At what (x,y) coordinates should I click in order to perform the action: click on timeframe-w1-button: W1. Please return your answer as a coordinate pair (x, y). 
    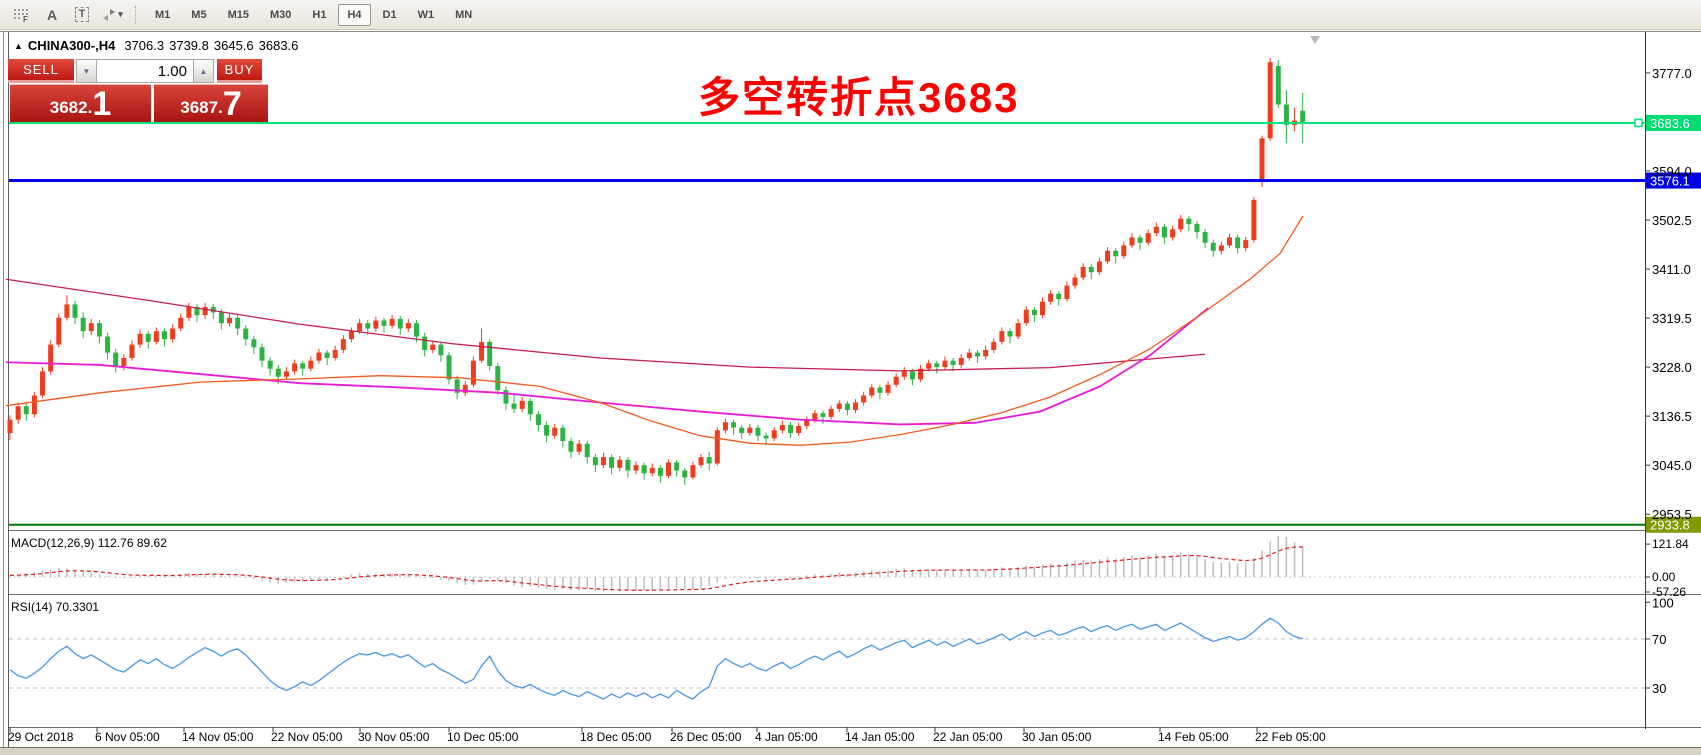
    Looking at the image, I should click on (426, 14).